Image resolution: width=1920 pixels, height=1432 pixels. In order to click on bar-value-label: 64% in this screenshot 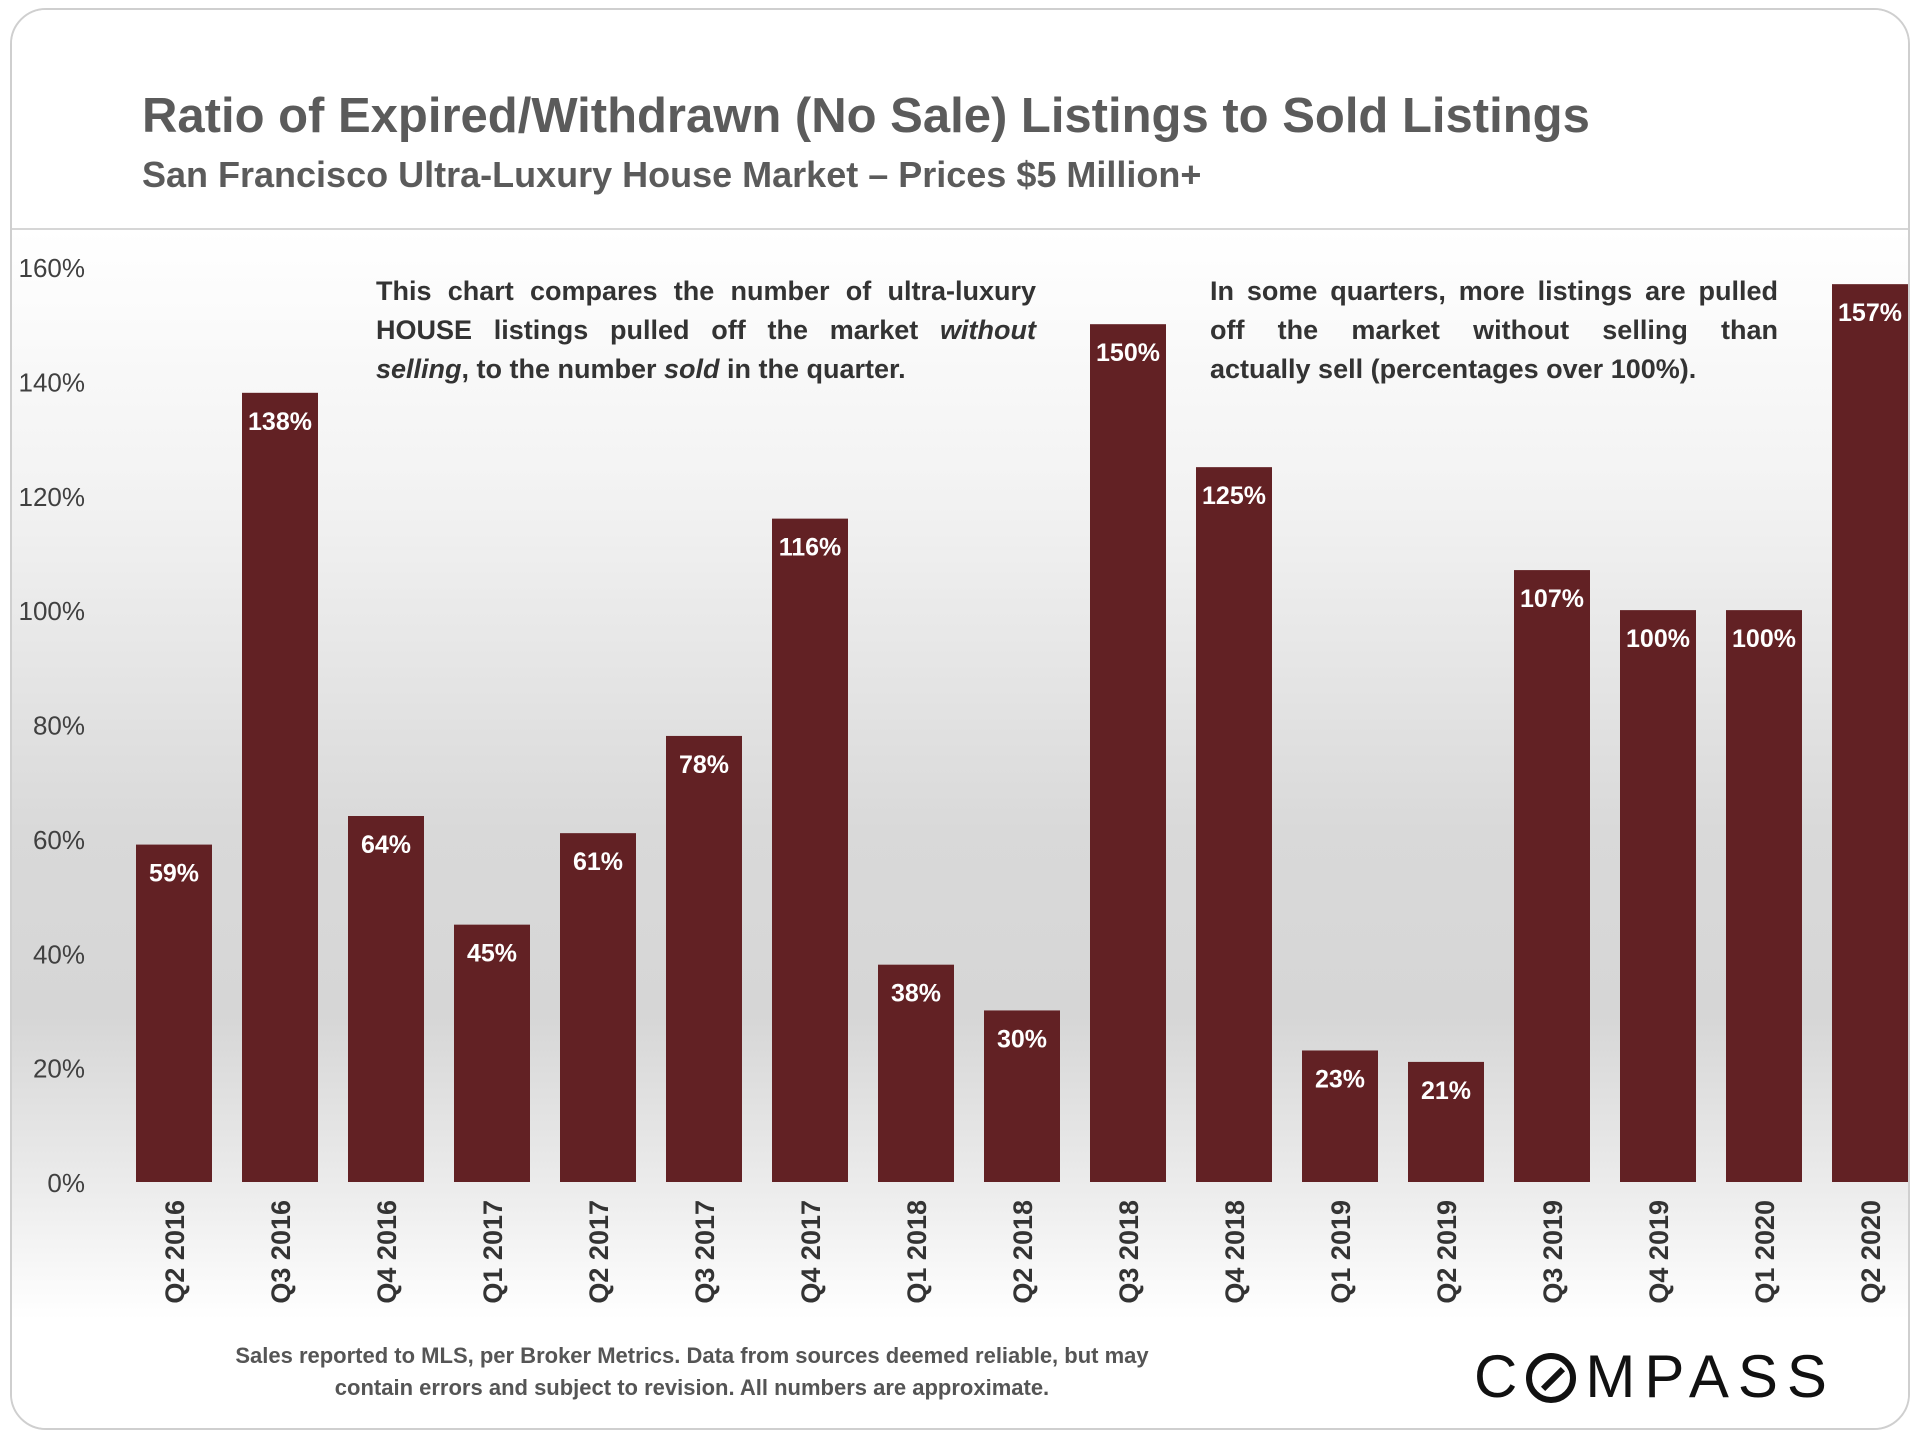, I will do `click(386, 845)`.